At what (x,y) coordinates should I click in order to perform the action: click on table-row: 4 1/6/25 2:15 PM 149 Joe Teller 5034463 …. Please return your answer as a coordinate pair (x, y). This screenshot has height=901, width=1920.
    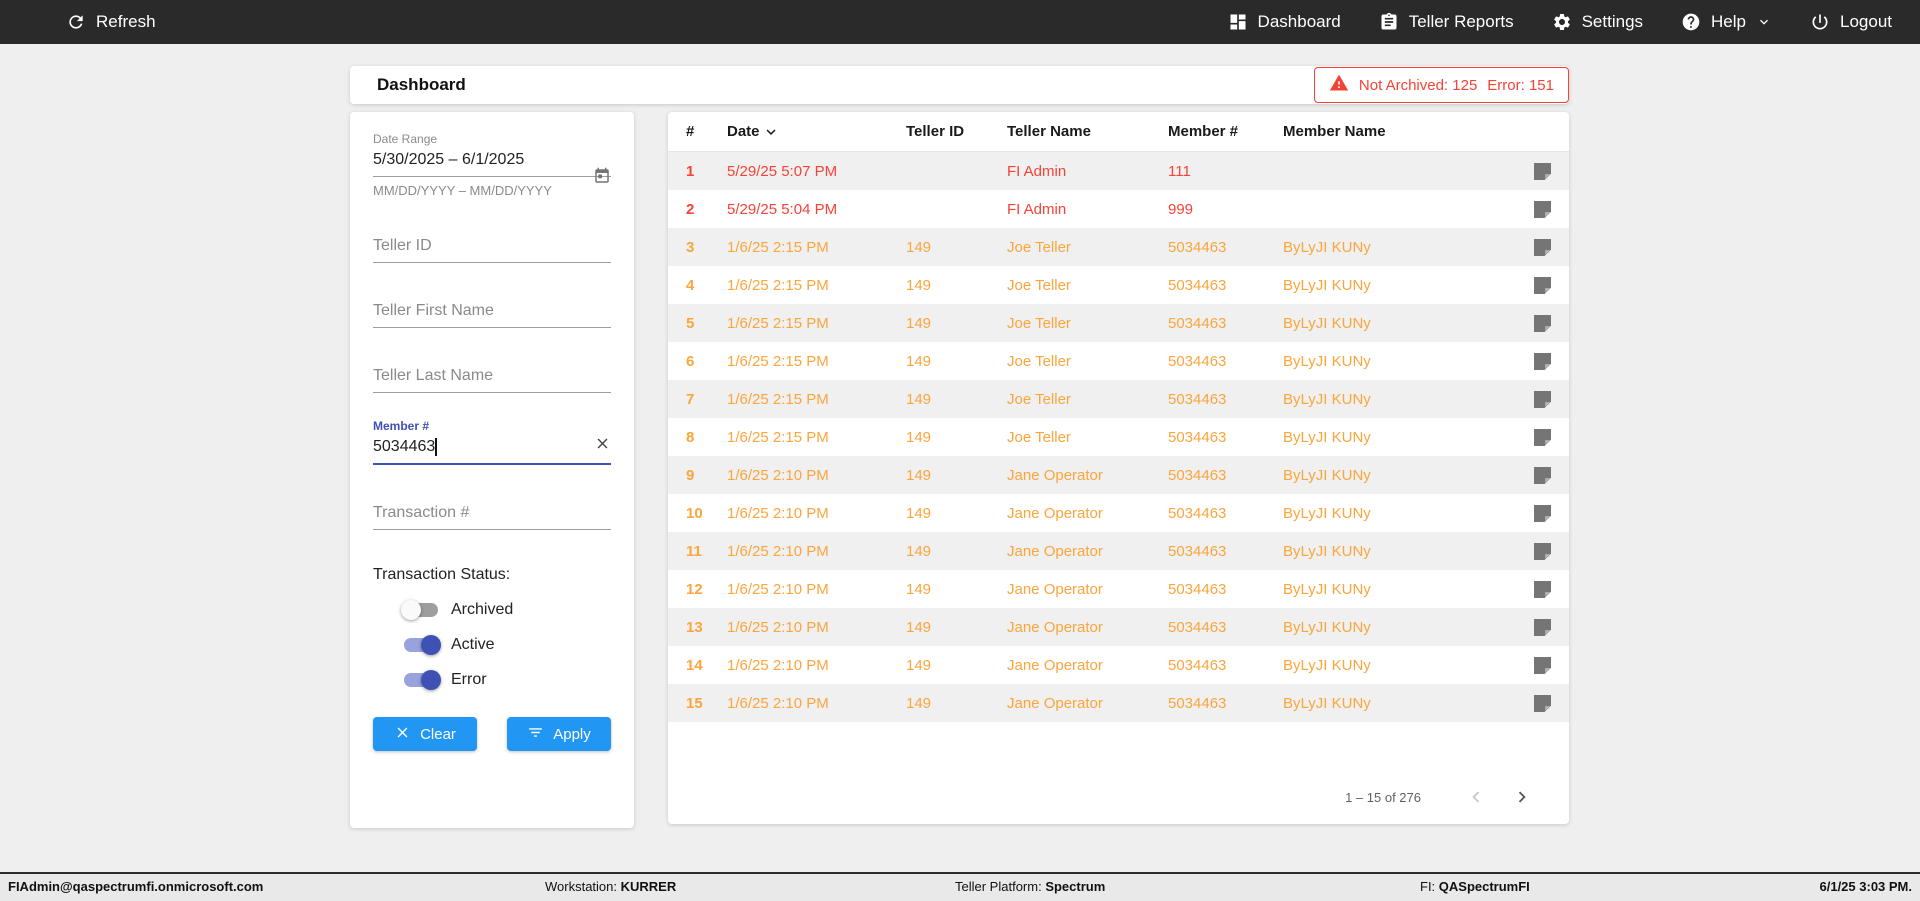
    Looking at the image, I should click on (1118, 285).